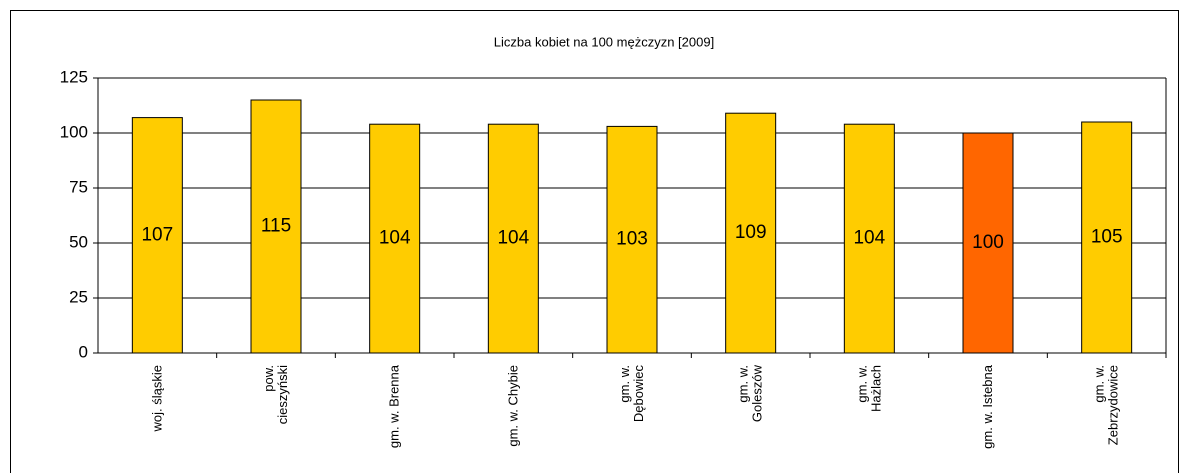  What do you see at coordinates (74, 131) in the screenshot?
I see `y-tick-label: 100` at bounding box center [74, 131].